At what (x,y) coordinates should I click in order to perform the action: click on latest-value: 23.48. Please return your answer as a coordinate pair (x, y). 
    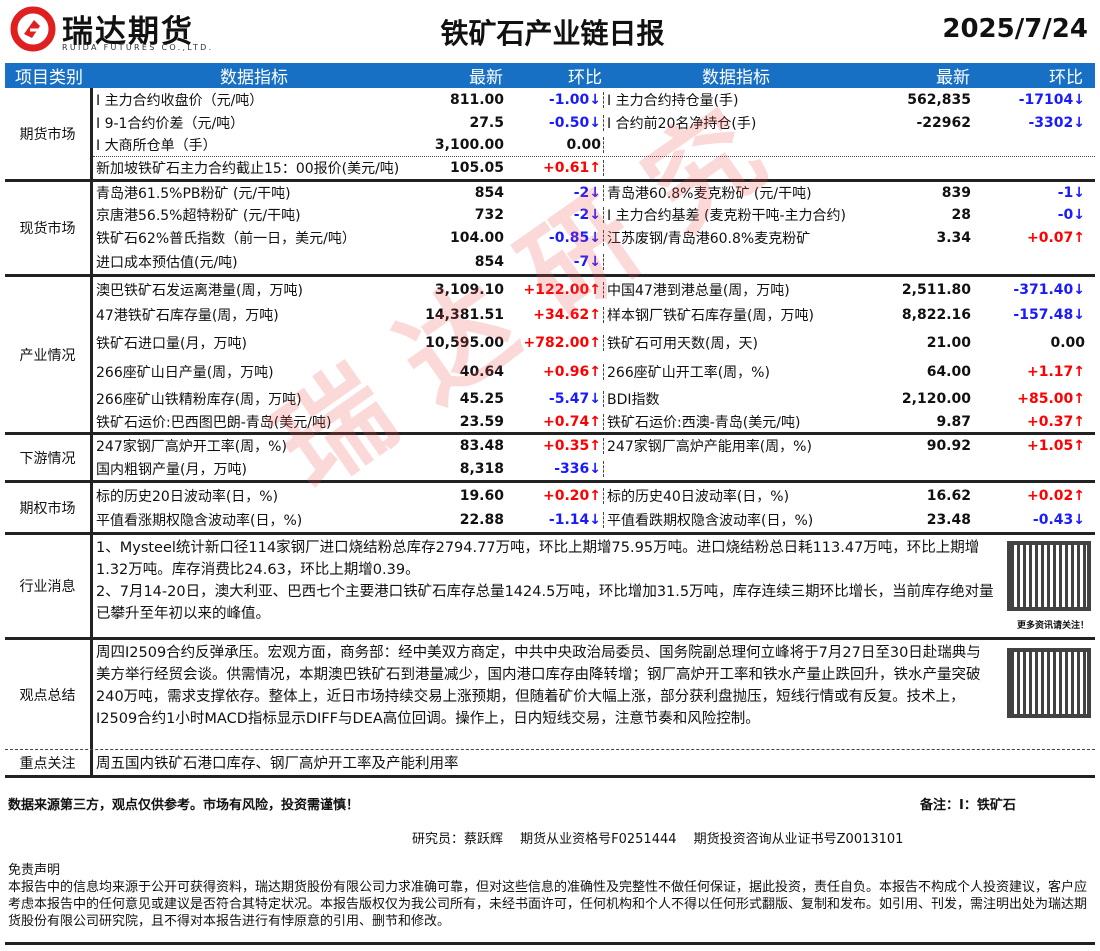
    Looking at the image, I should click on (948, 520).